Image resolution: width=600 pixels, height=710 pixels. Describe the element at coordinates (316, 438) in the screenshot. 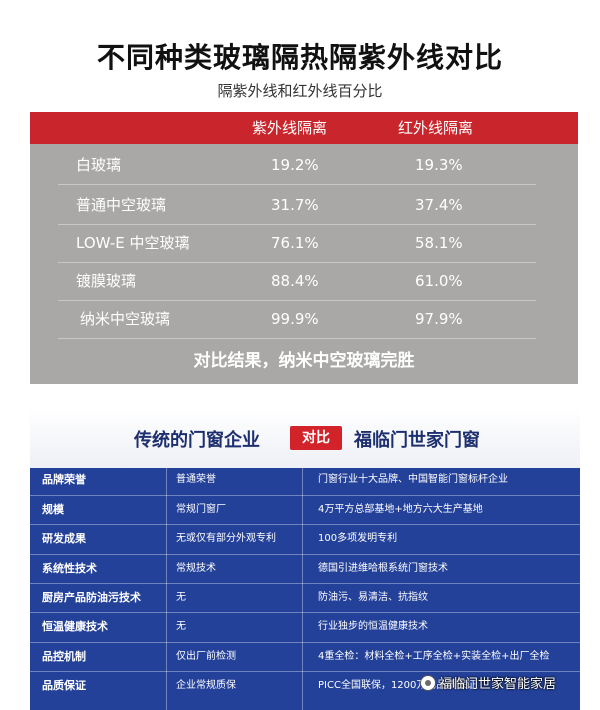

I see `vs-badge: 对比` at that location.